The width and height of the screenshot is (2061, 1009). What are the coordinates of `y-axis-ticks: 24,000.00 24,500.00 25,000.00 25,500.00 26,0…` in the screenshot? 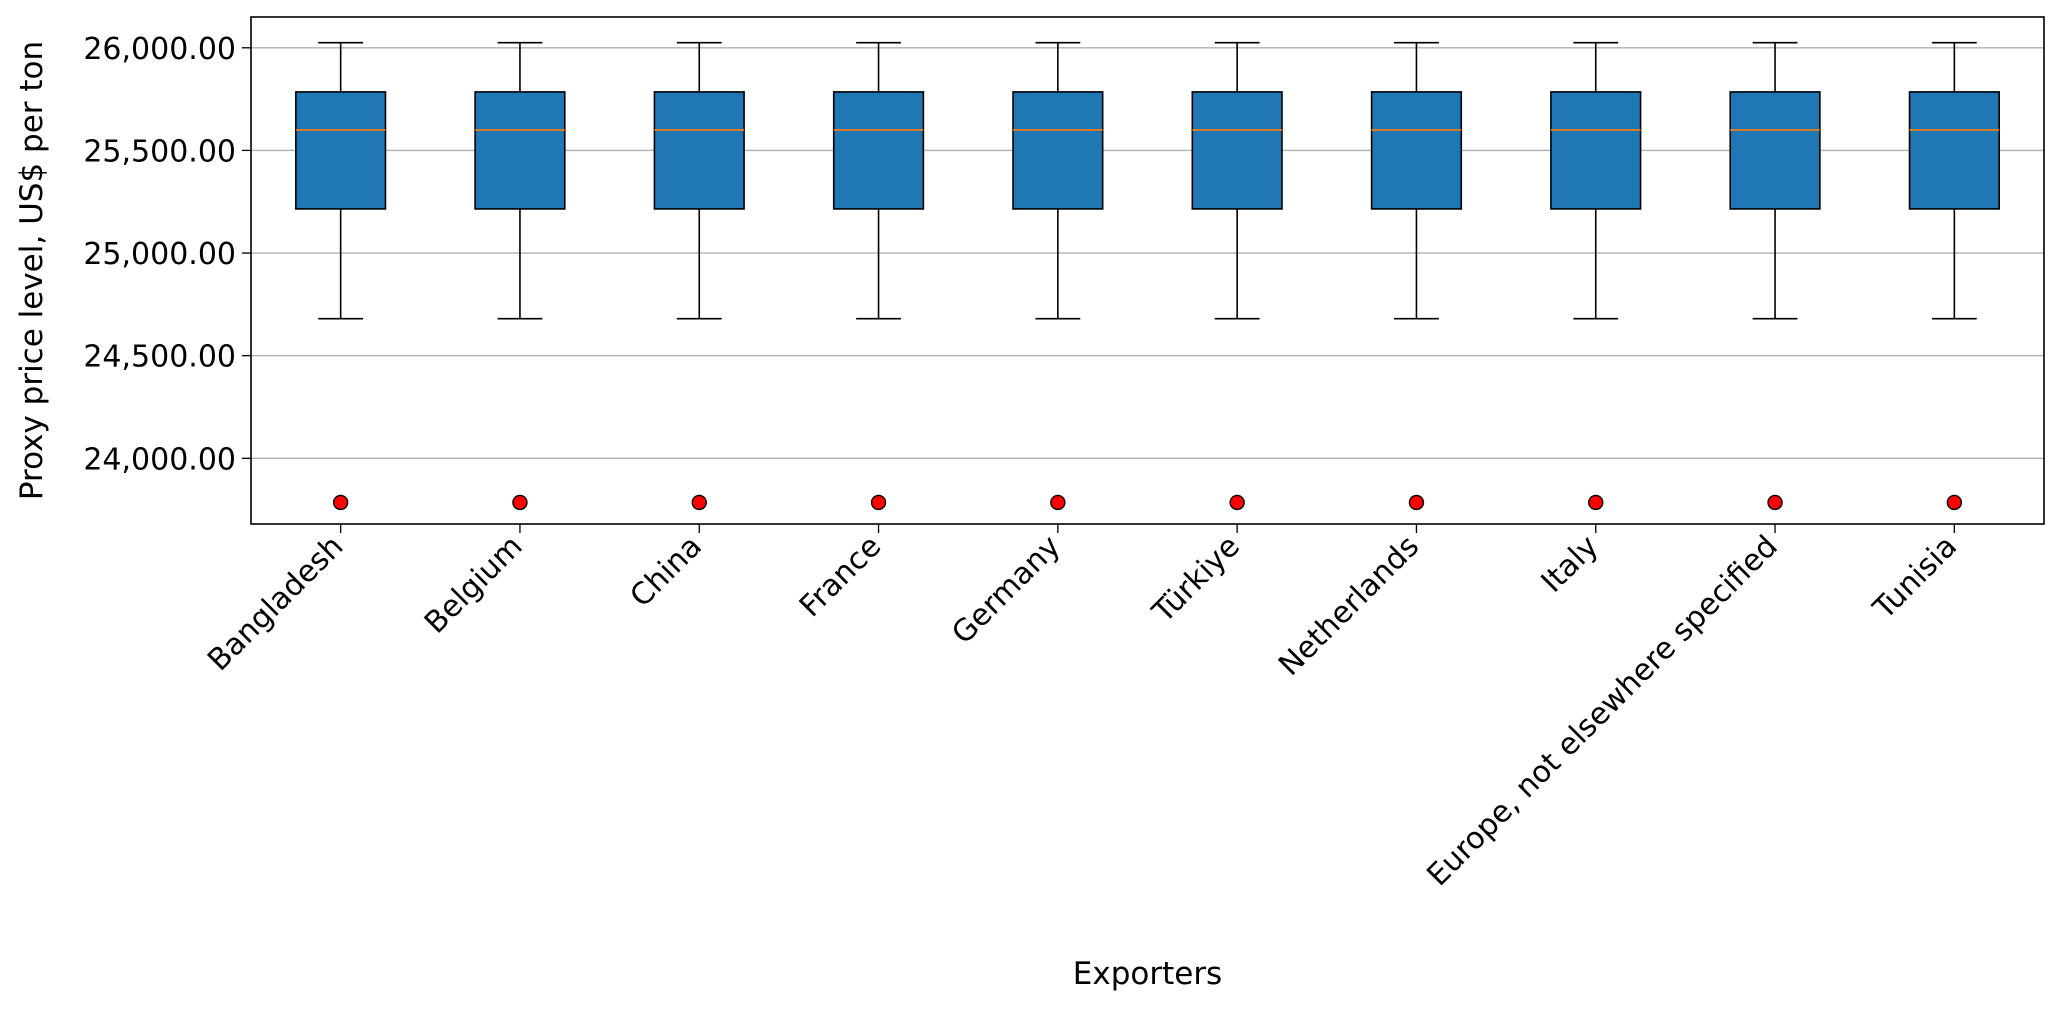 It's located at (167, 254).